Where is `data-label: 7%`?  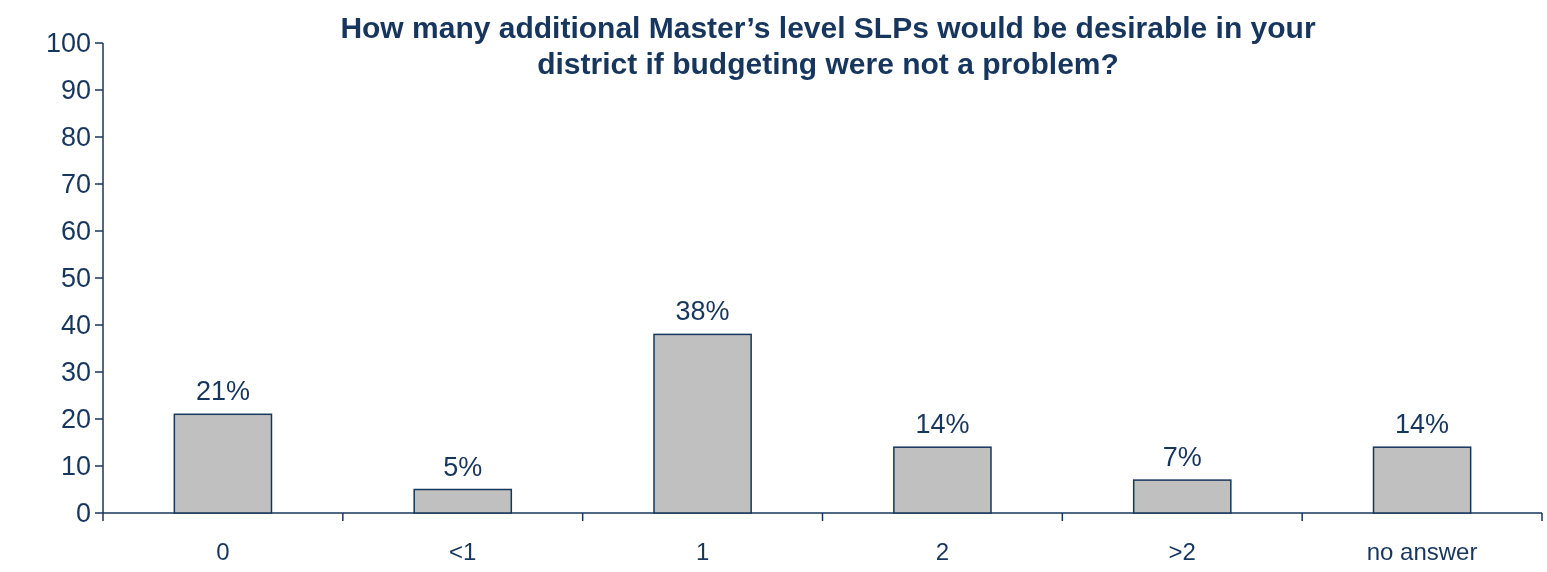 data-label: 7% is located at coordinates (1182, 457).